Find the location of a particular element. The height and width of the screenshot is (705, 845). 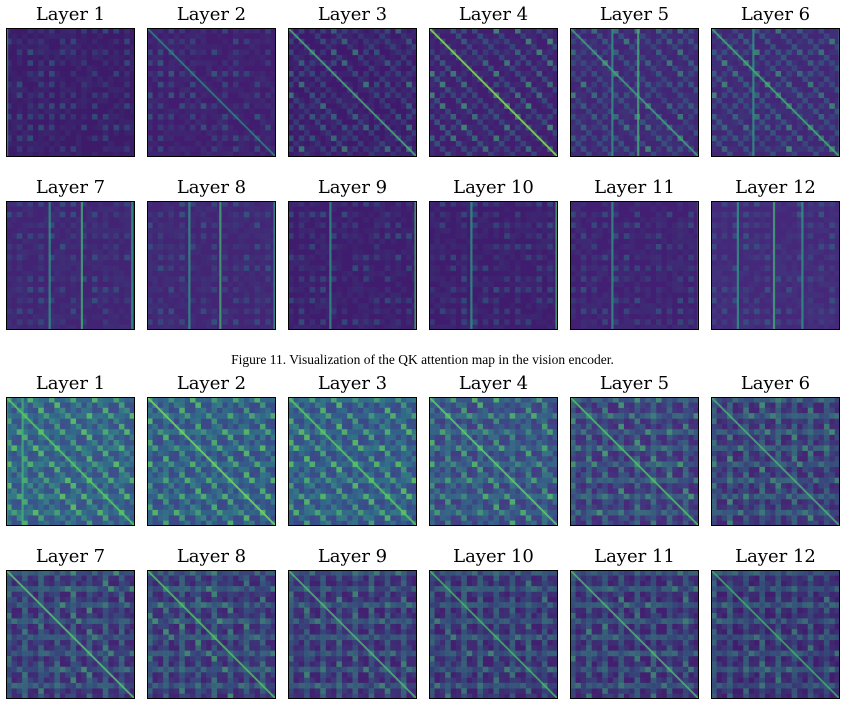

panel-title: Layer 9 is located at coordinates (352, 556).